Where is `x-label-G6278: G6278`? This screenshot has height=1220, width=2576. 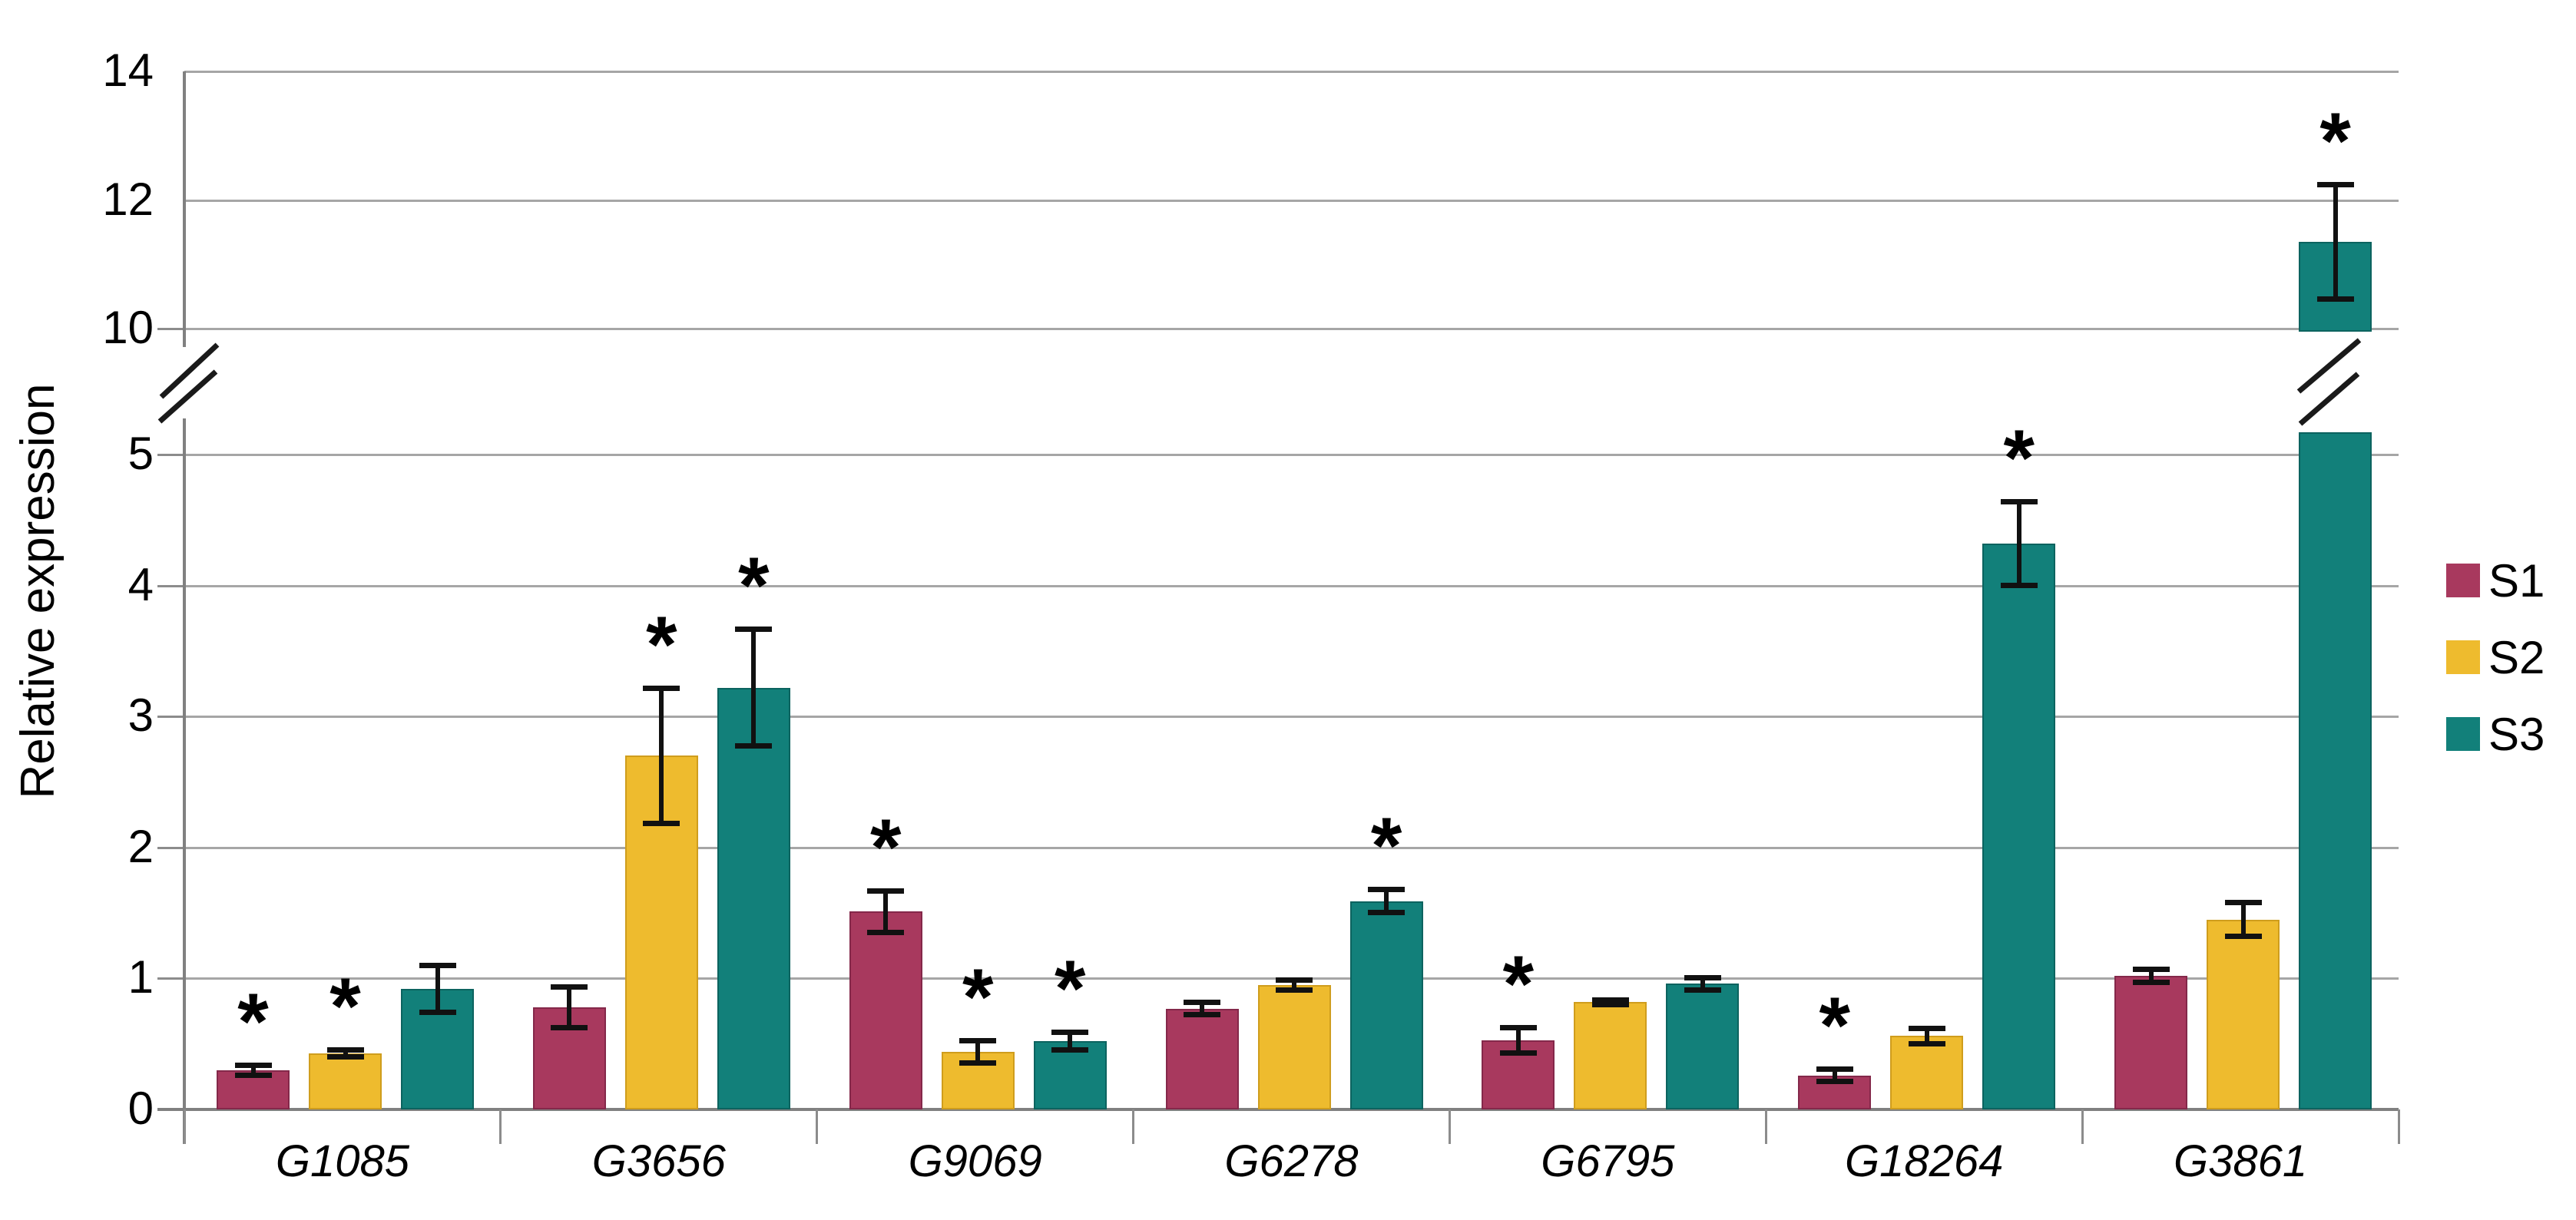 x-label-G6278: G6278 is located at coordinates (1292, 1161).